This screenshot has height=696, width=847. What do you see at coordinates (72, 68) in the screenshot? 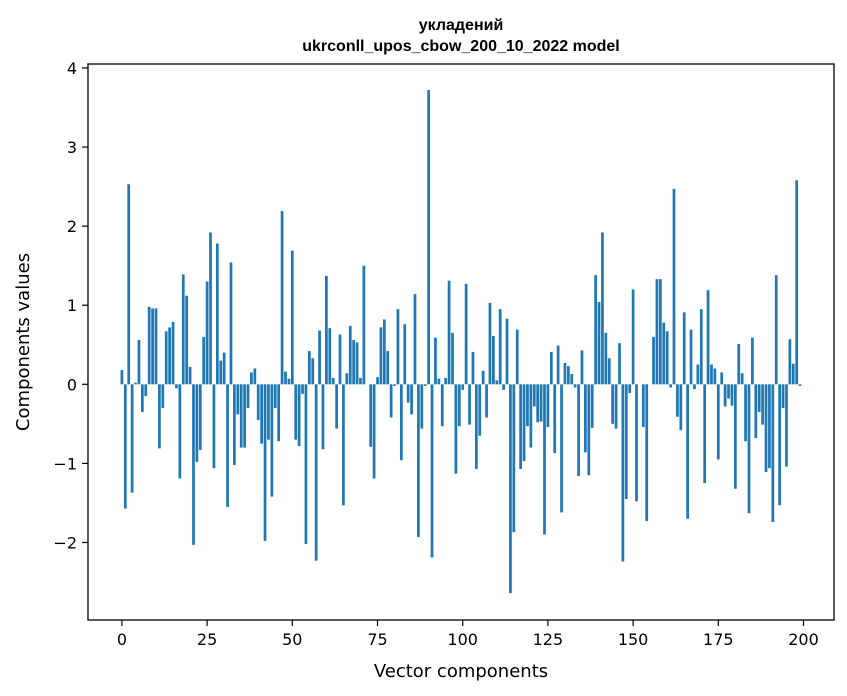
I see `y-tick-label: 4` at bounding box center [72, 68].